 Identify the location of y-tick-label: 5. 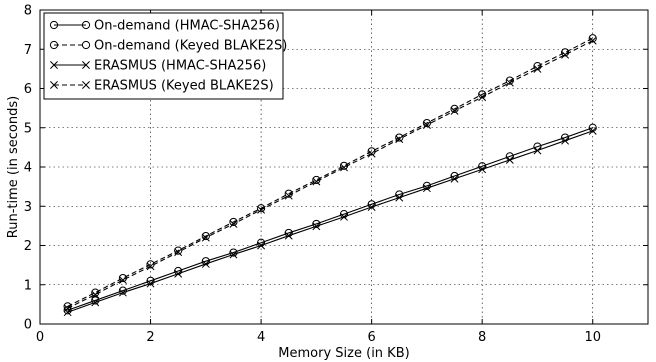
(28, 128).